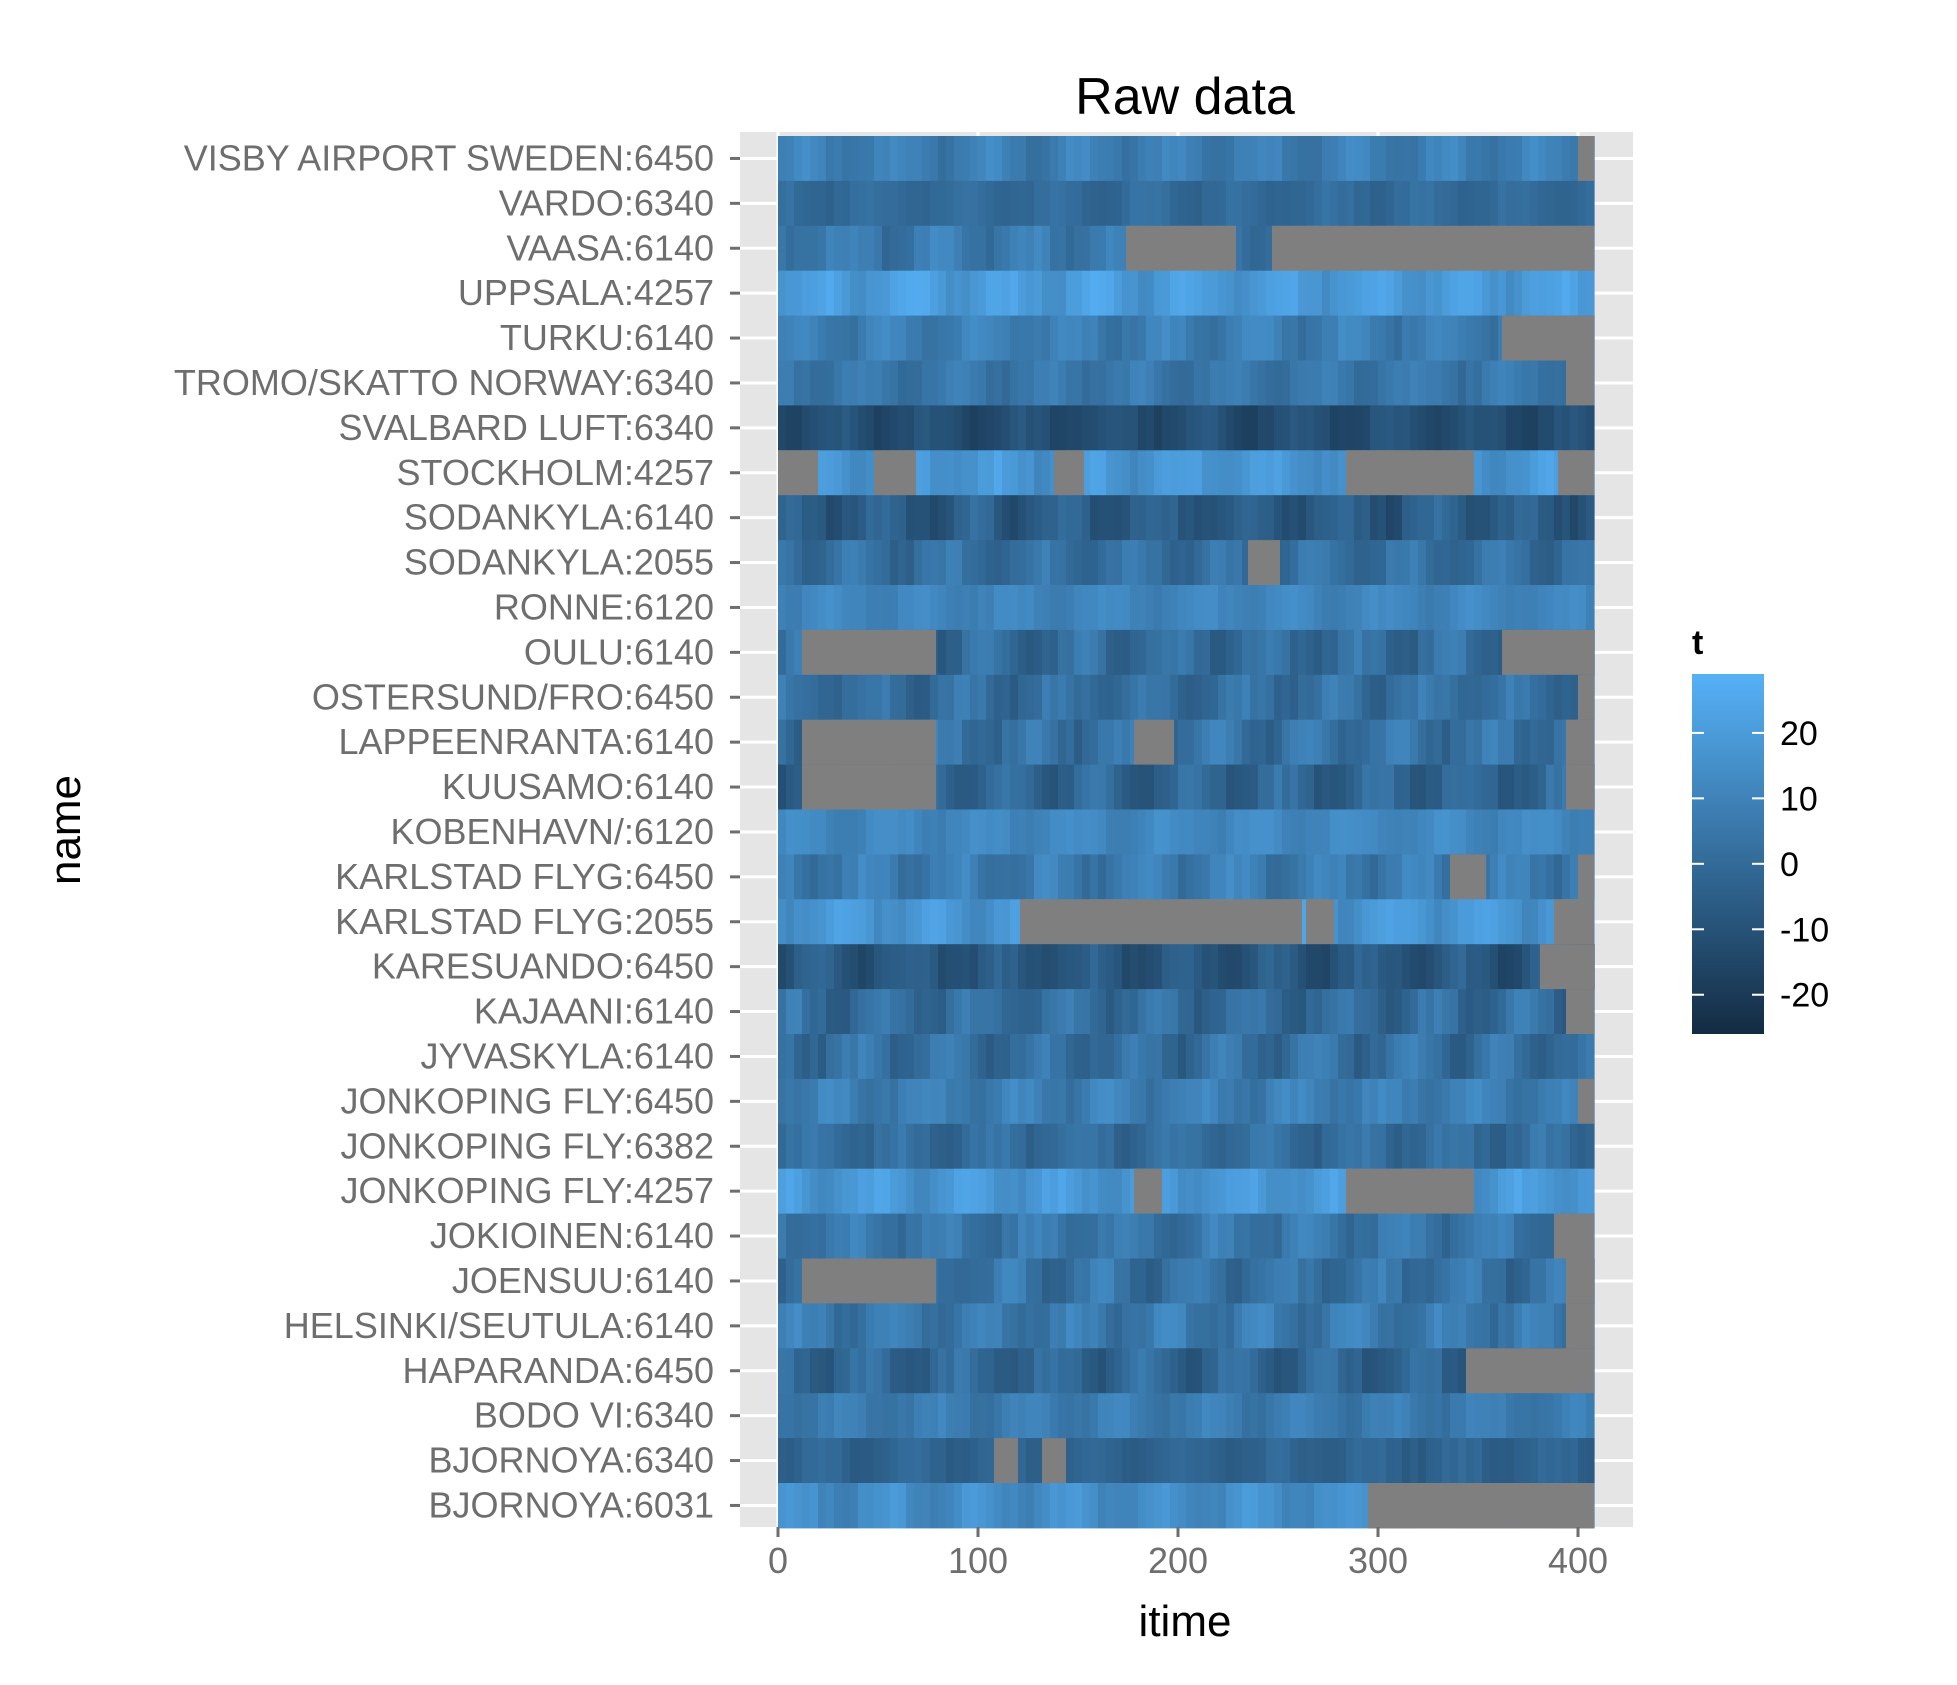 The height and width of the screenshot is (1685, 1957). Describe the element at coordinates (1186, 1461) in the screenshot. I see `heatmap-row` at that location.